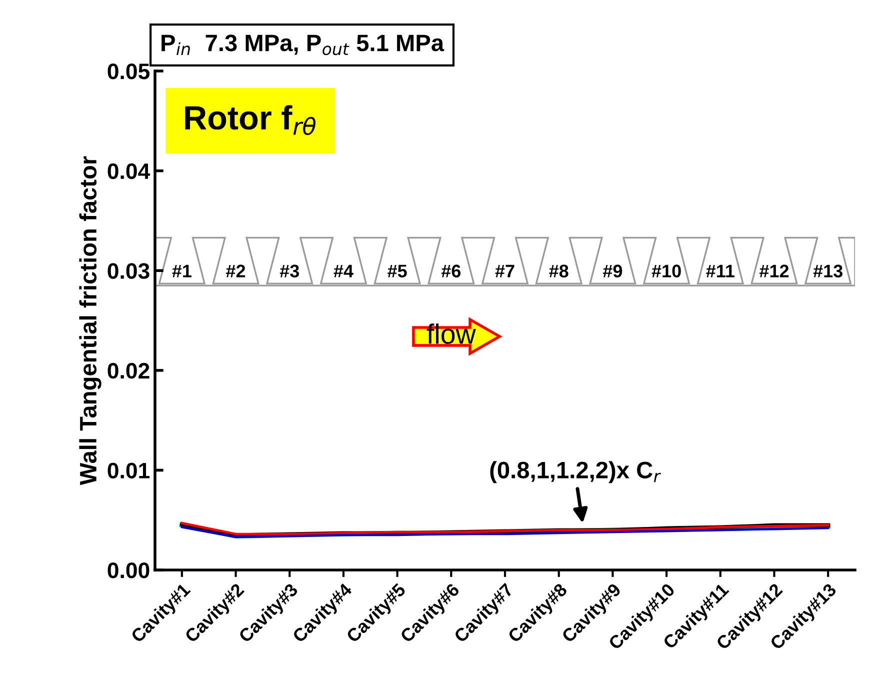 The image size is (878, 681). I want to click on annotation: #13, so click(827, 271).